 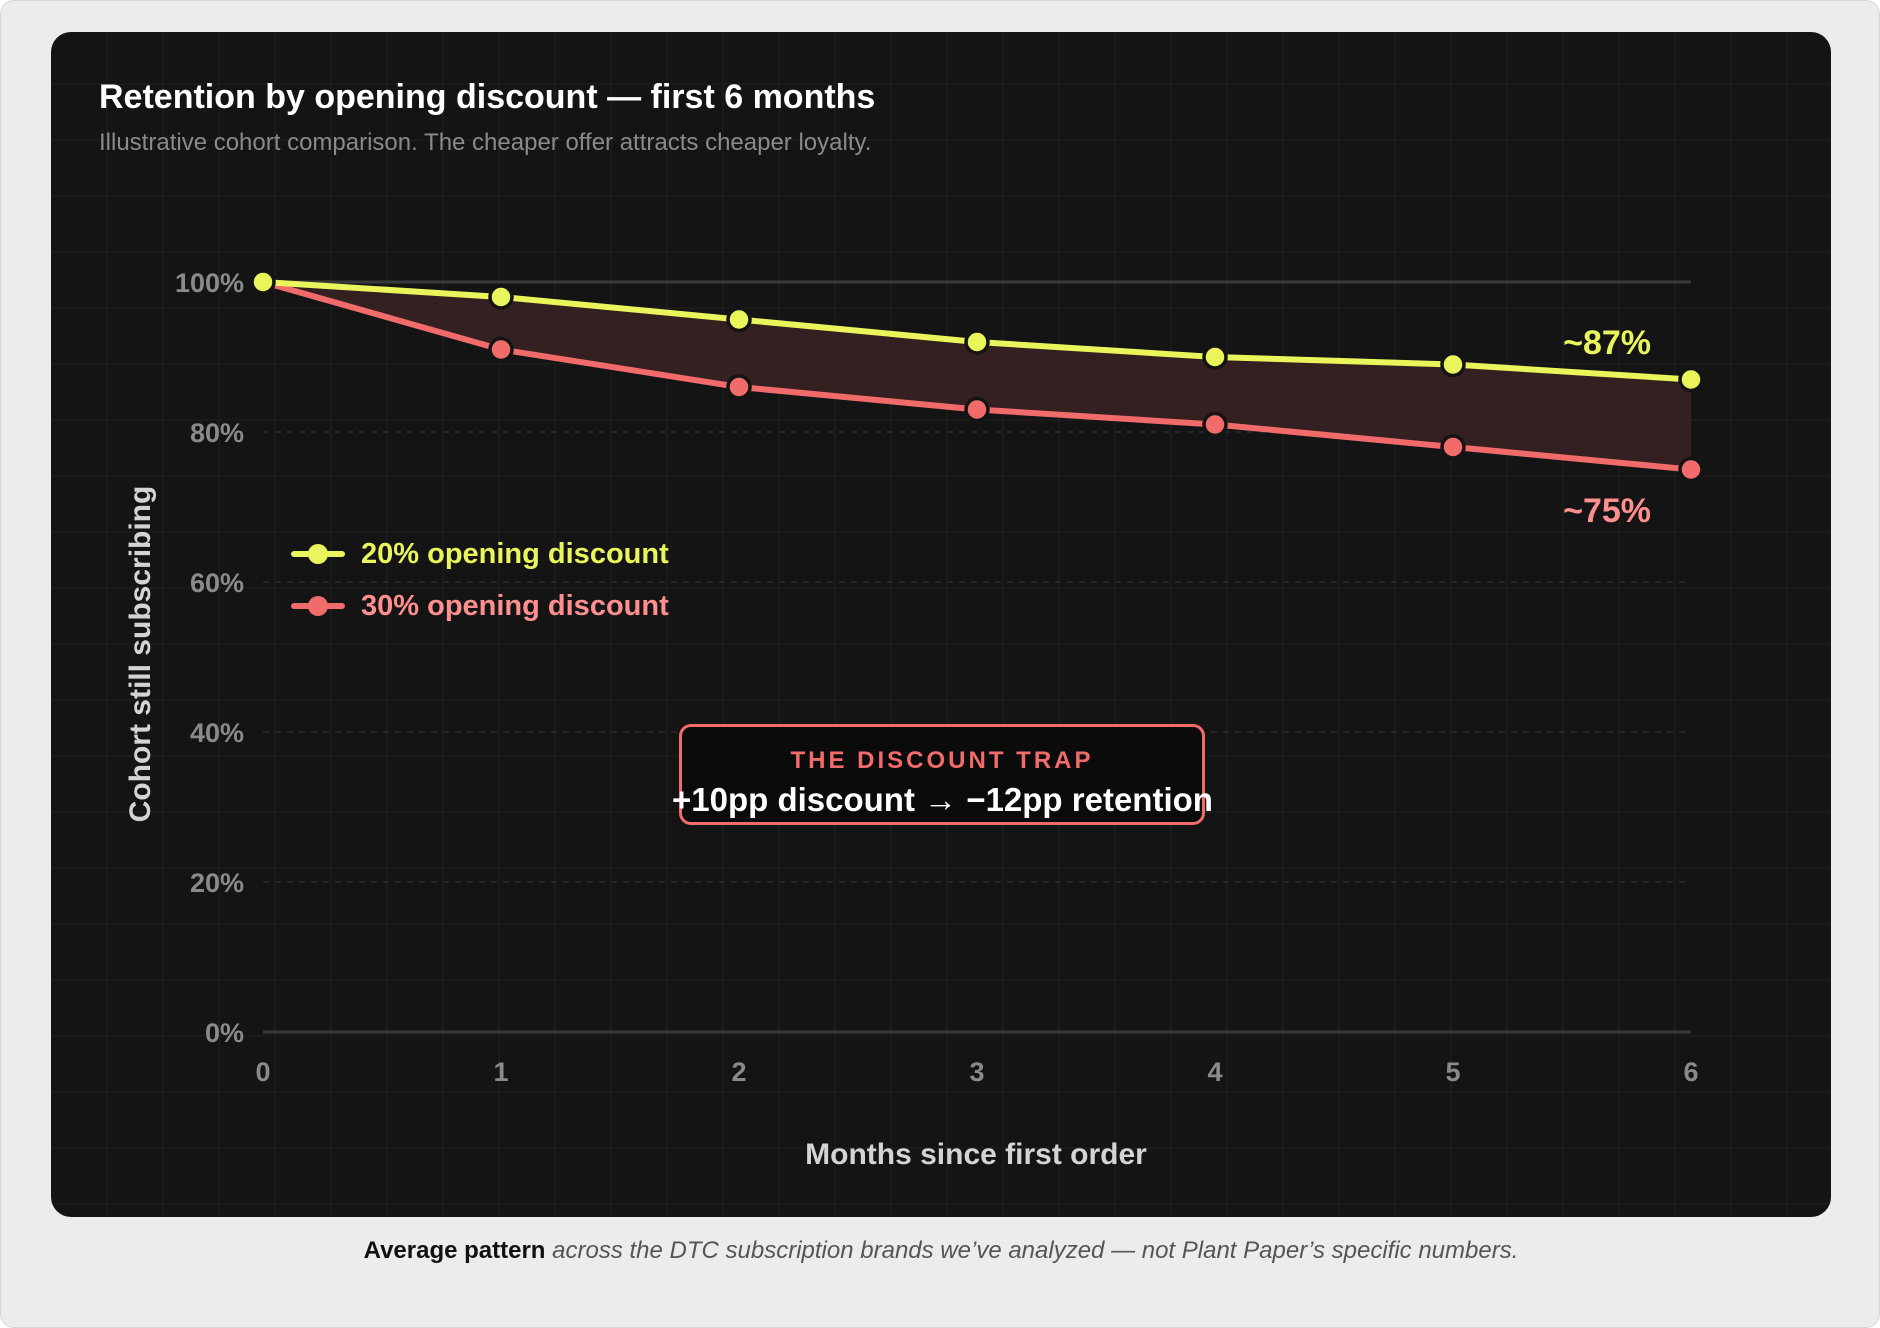 I want to click on x-tick-label: 4, so click(x=1214, y=1072).